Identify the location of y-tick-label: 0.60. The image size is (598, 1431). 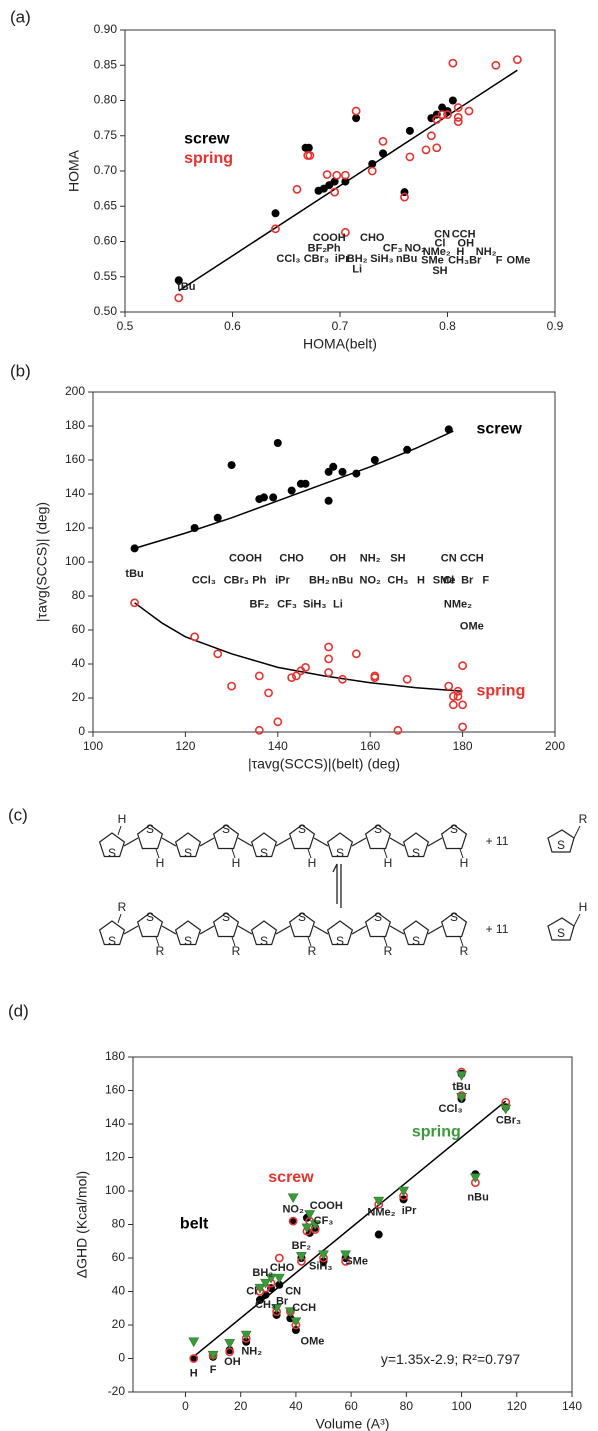
(106, 241).